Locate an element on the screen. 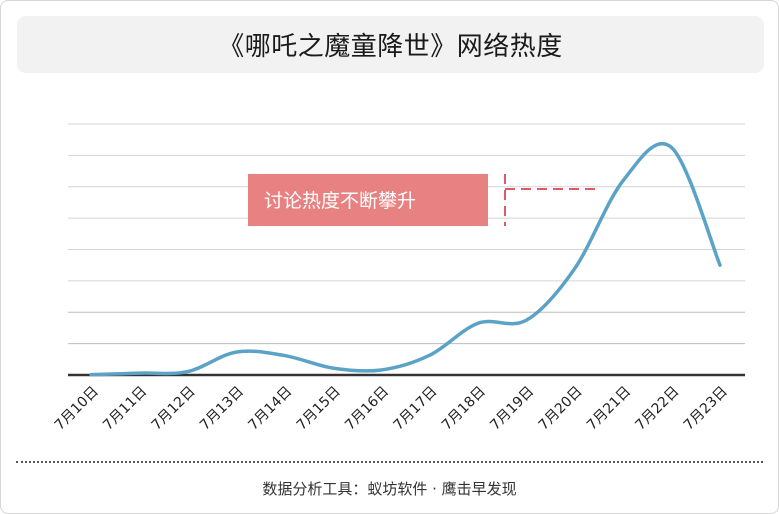 This screenshot has height=514, width=779. annotation-text: 讨论热度不断攀升 is located at coordinates (340, 201).